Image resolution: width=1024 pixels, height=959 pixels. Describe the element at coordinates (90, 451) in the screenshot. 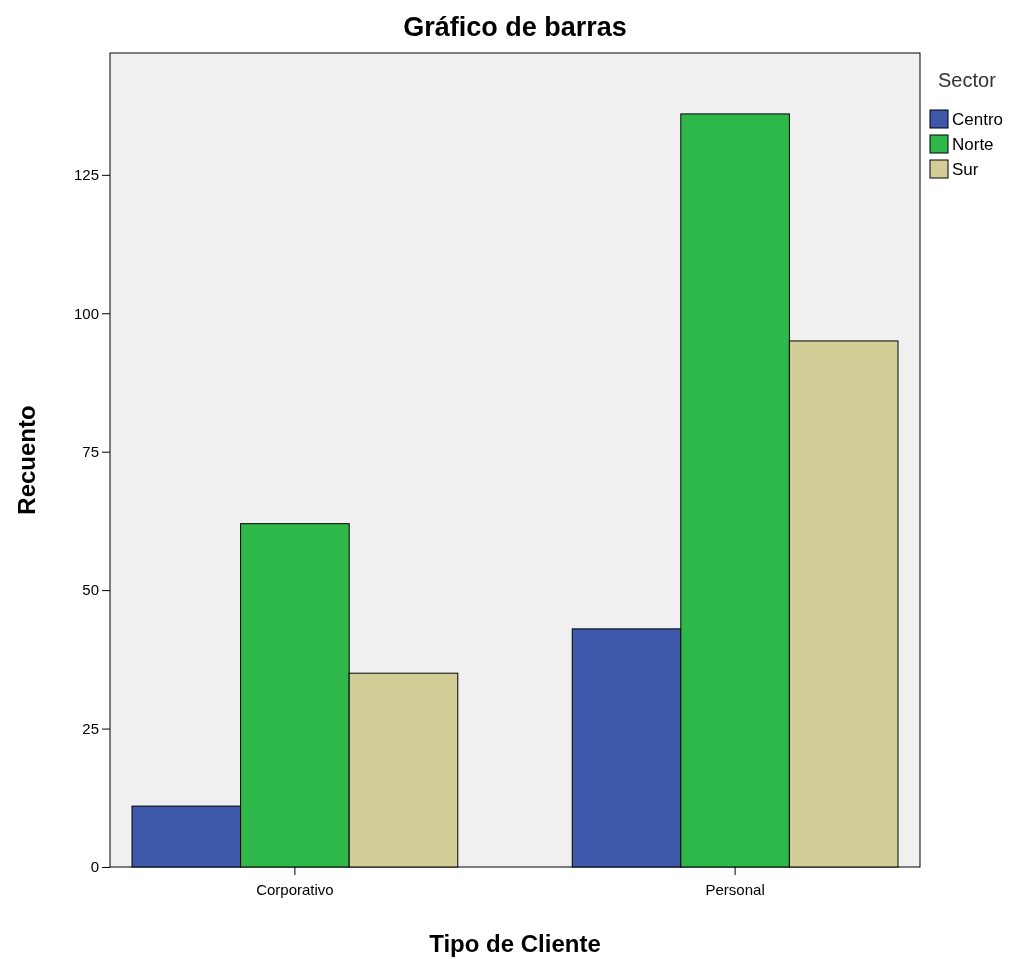

I see `y-tick-label: 75` at that location.